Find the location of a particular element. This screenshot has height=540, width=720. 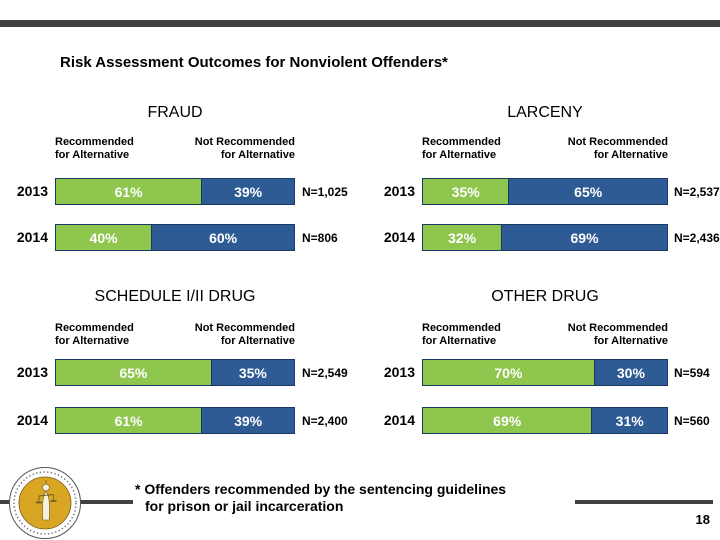

stacked-bar: 40% 60% is located at coordinates (175, 237).